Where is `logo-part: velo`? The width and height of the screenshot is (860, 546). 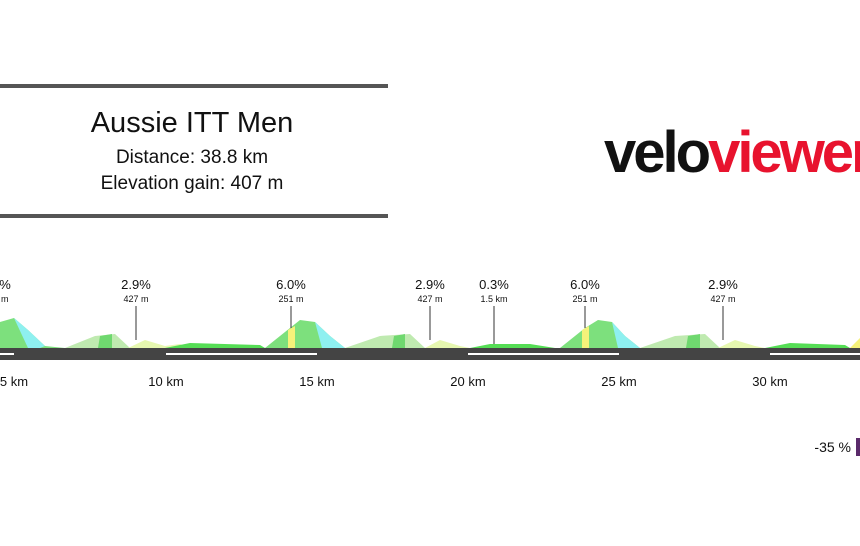 logo-part: velo is located at coordinates (657, 152).